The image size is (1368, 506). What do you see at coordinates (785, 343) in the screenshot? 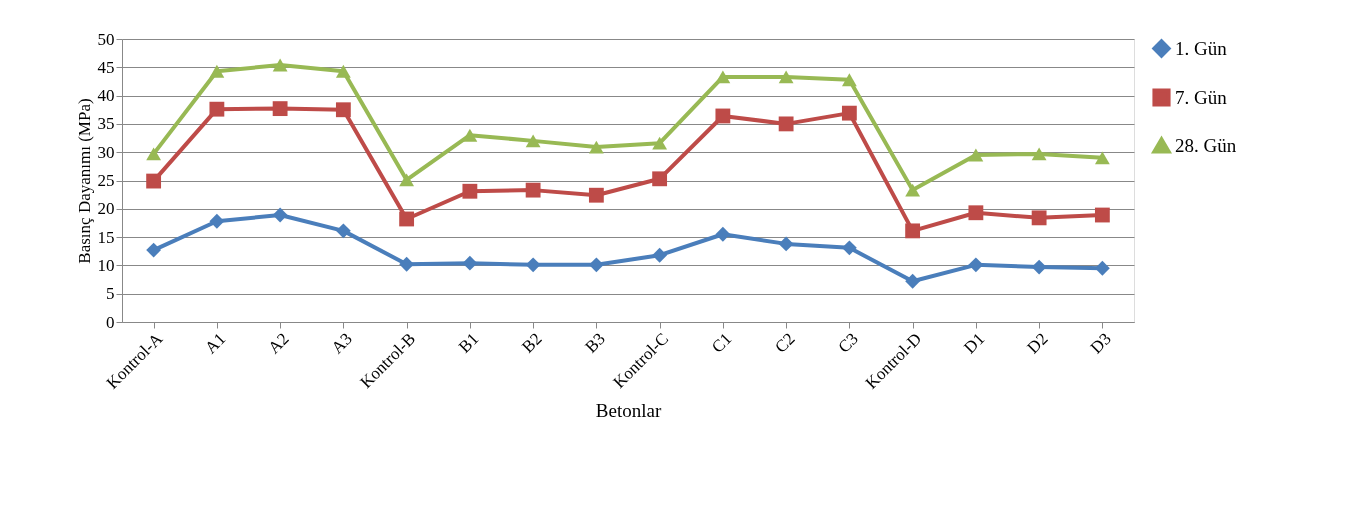
I see `x-tick-label: C2` at bounding box center [785, 343].